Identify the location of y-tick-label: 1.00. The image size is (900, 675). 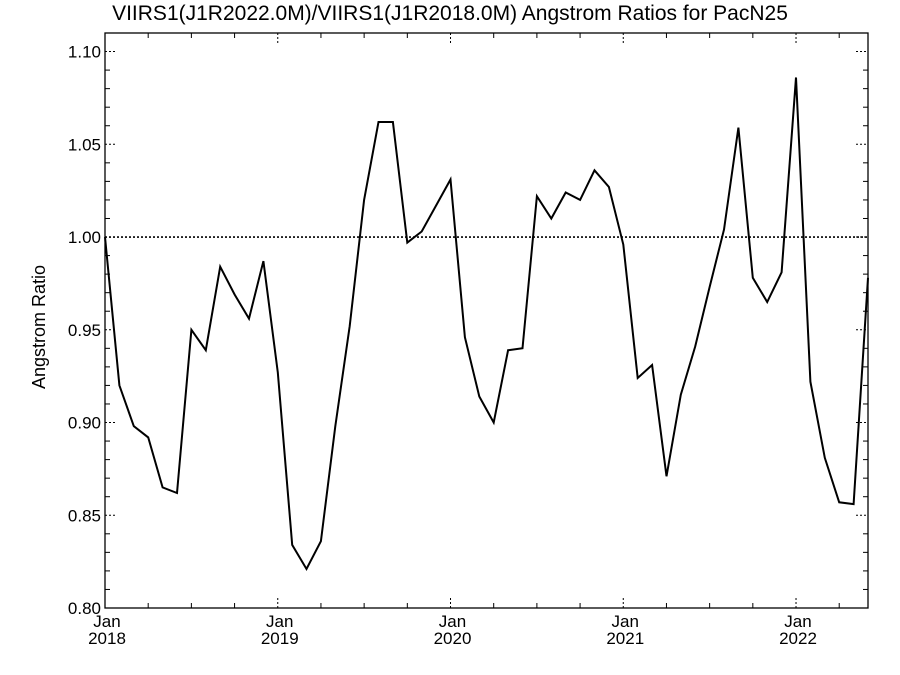
(84, 237).